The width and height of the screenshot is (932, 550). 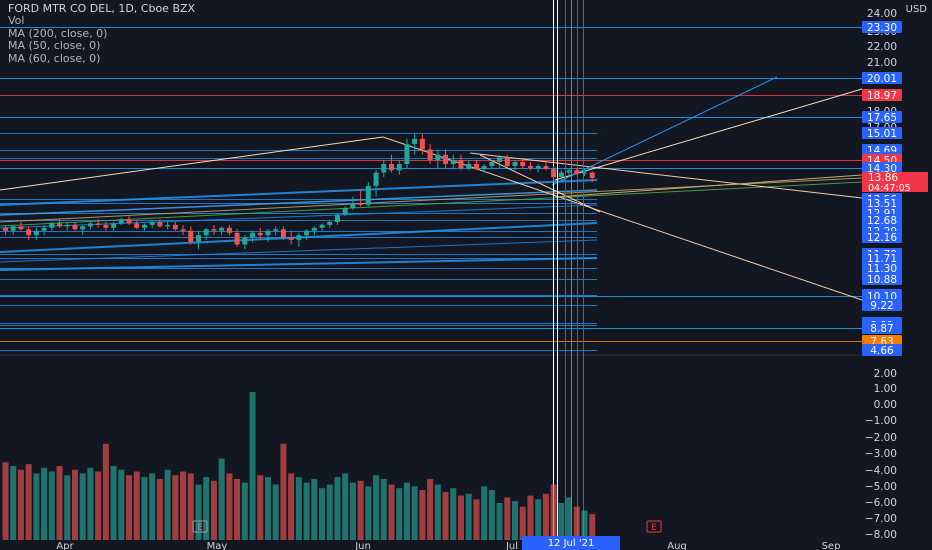 I want to click on price-tick-label: 1.00, so click(x=885, y=389).